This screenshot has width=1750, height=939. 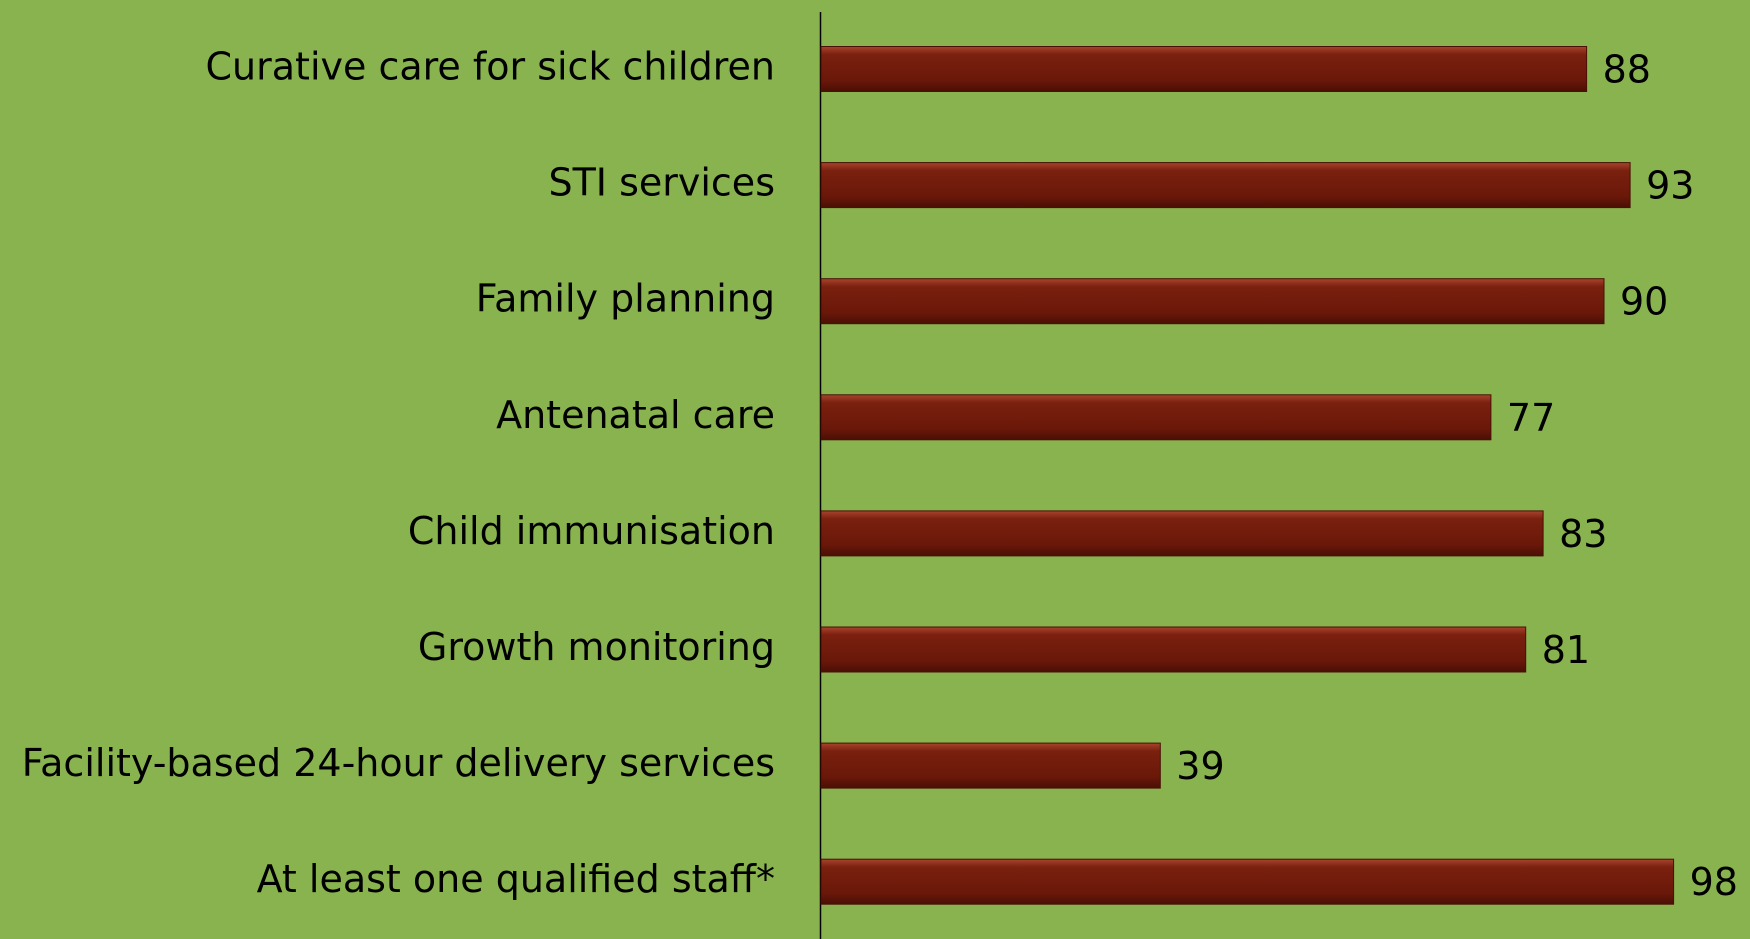 What do you see at coordinates (490, 67) in the screenshot?
I see `category-label: Curative care for sick children` at bounding box center [490, 67].